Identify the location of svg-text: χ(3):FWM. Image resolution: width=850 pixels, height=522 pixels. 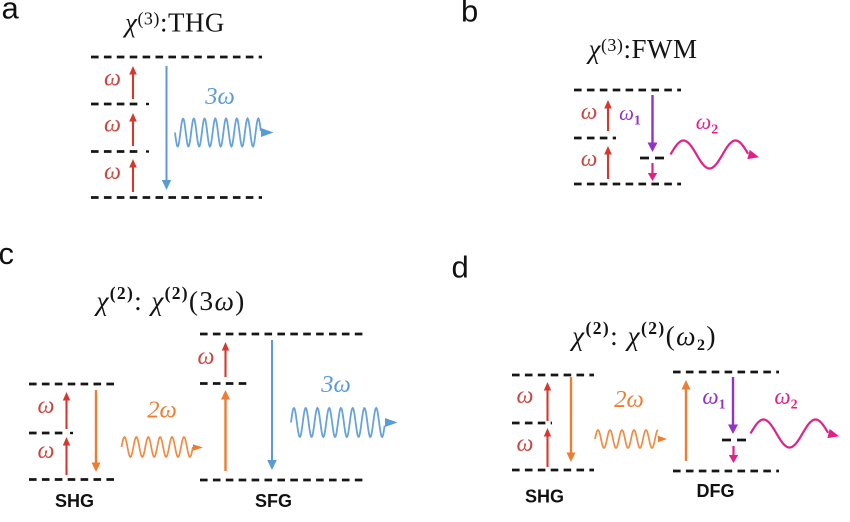
(642, 49).